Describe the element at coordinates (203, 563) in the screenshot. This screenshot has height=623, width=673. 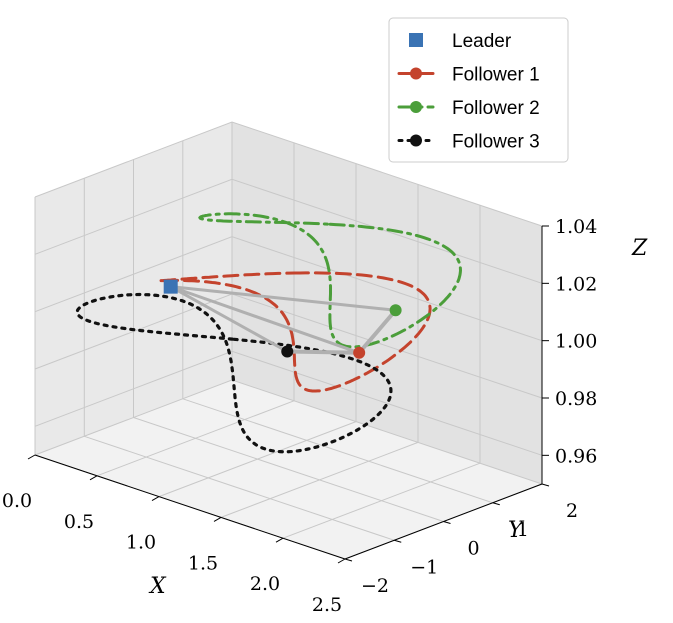
I see `x-tick-label: 1.5` at that location.